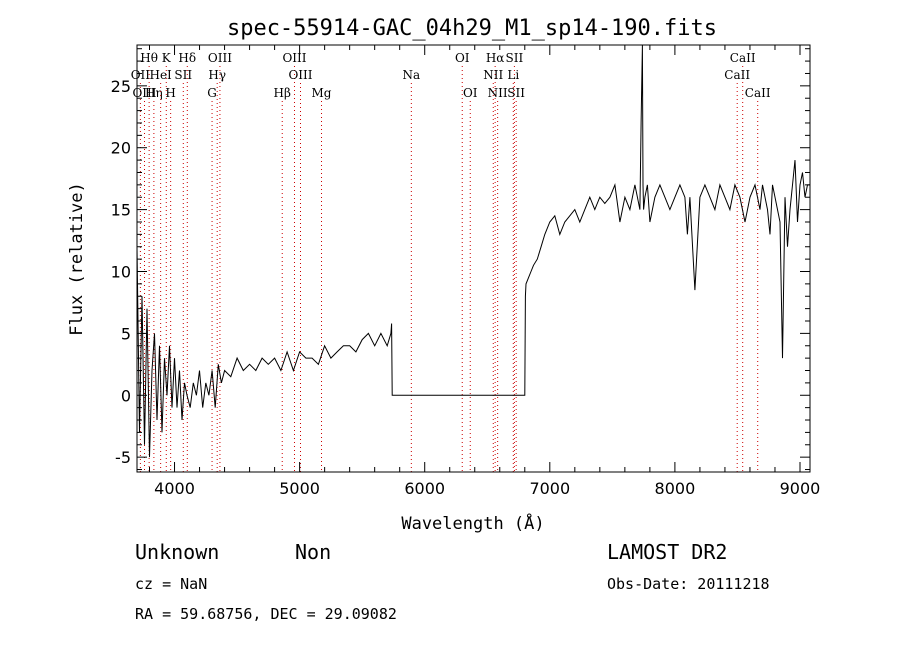  I want to click on y-tick-label: 15, so click(121, 210).